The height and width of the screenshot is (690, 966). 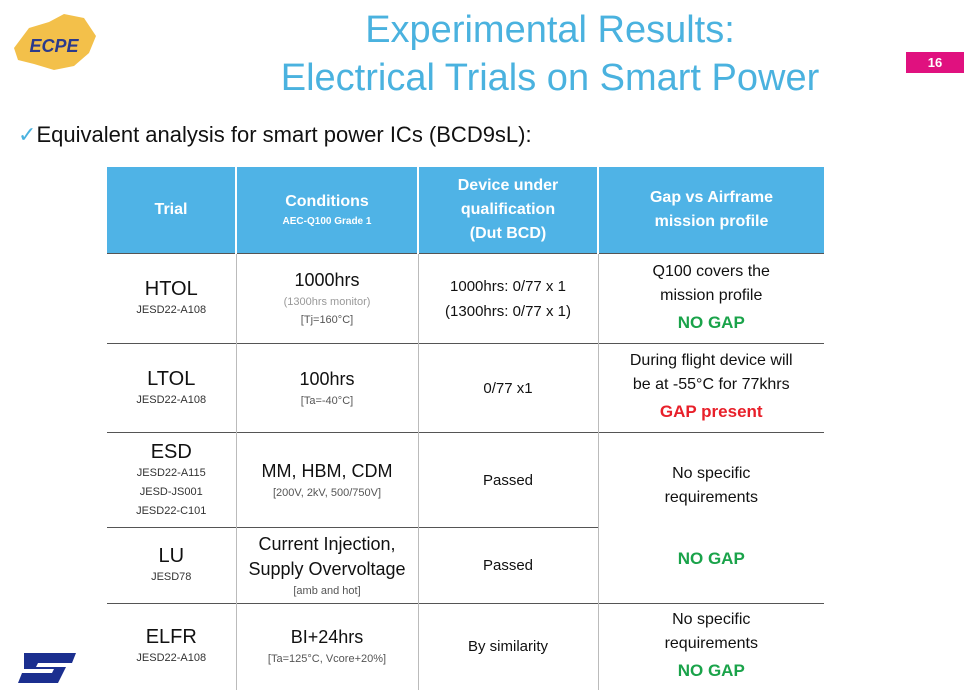 I want to click on trial-cell: LU JESD78, so click(x=171, y=565).